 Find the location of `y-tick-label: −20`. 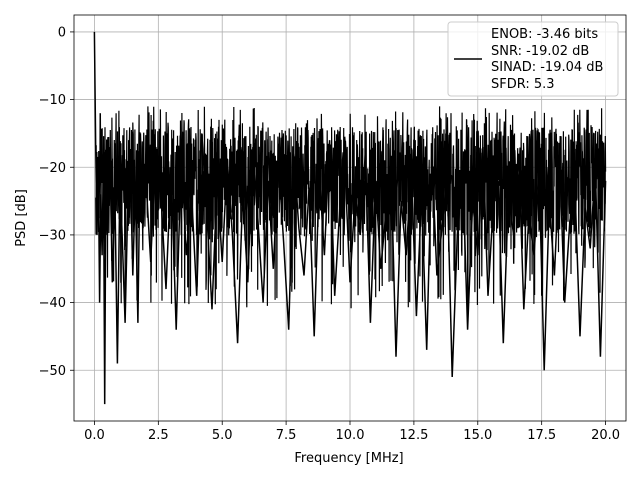

y-tick-label: −20 is located at coordinates (52, 168).